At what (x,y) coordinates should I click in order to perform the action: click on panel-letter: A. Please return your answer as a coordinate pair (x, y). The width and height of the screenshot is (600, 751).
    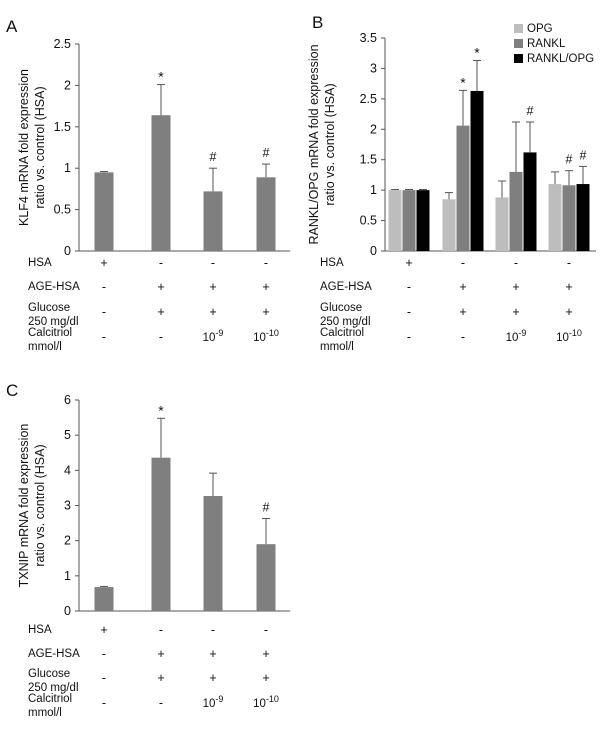
    Looking at the image, I should click on (12, 26).